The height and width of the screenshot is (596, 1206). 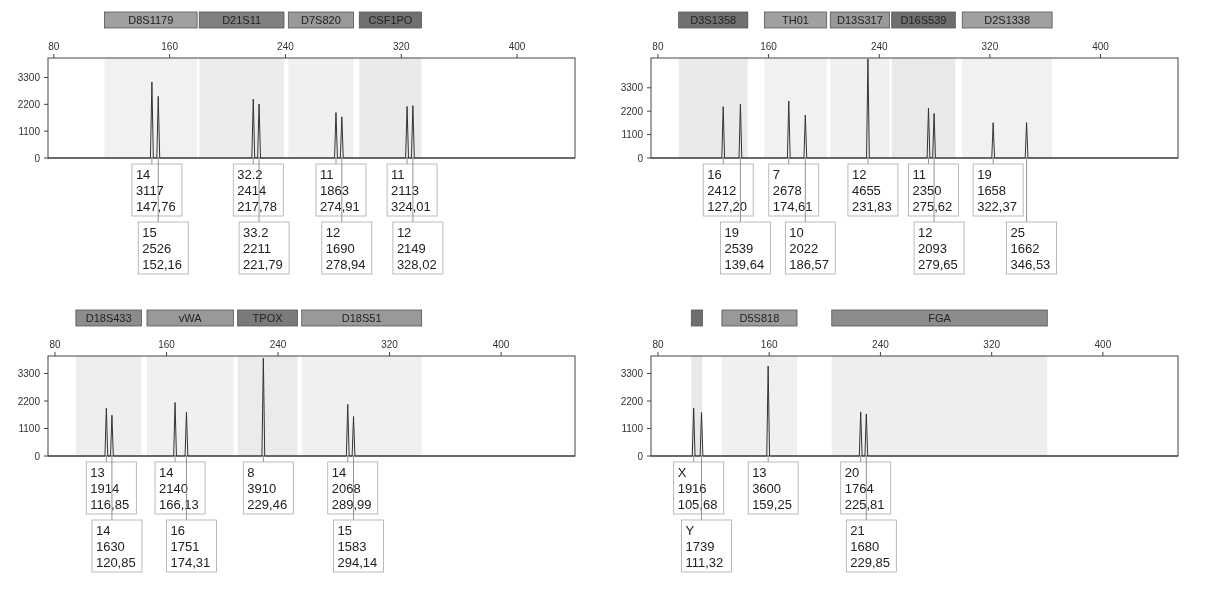 What do you see at coordinates (704, 546) in the screenshot?
I see `annotation: Y 1739 111,32` at bounding box center [704, 546].